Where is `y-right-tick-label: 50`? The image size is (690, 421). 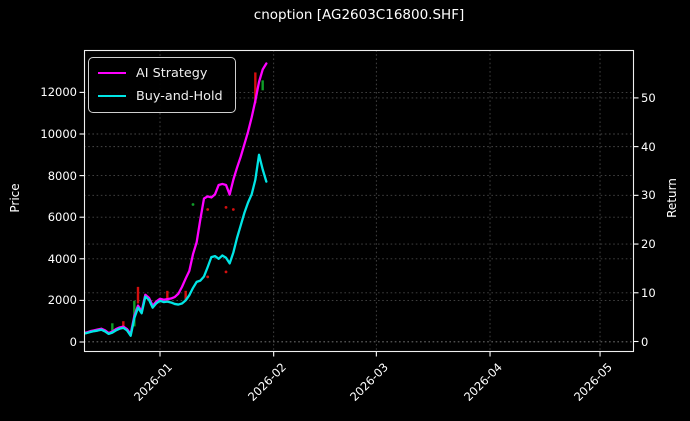
y-right-tick-label: 50 is located at coordinates (648, 97).